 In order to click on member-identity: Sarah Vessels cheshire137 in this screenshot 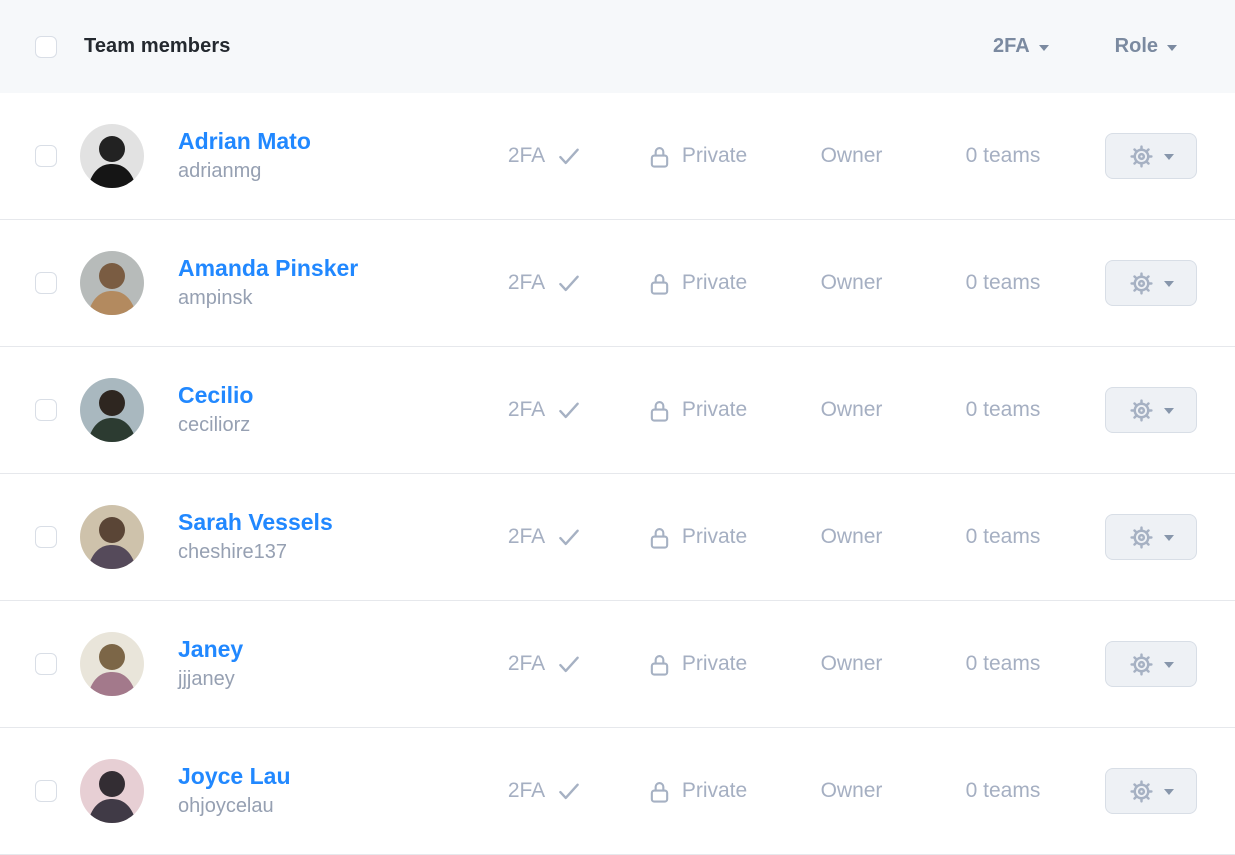, I will do `click(334, 537)`.